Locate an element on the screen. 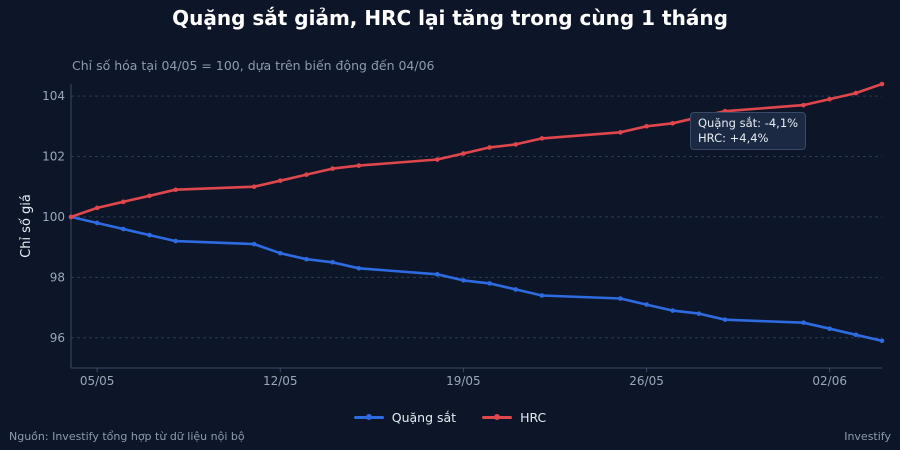 The width and height of the screenshot is (900, 450). tooltip-line-iron-ore: Quặng sắt: -4,1% is located at coordinates (748, 123).